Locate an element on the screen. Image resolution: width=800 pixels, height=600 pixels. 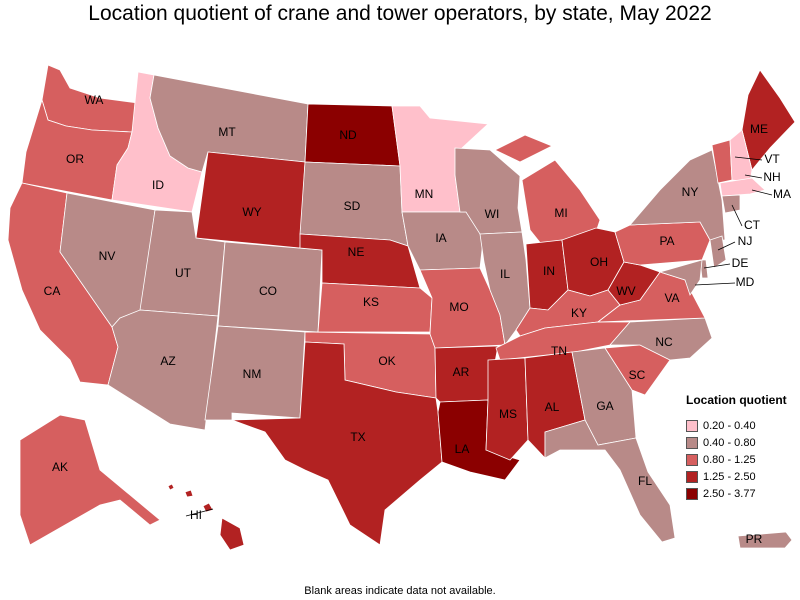
state-label-mn: MN is located at coordinates (424, 194).